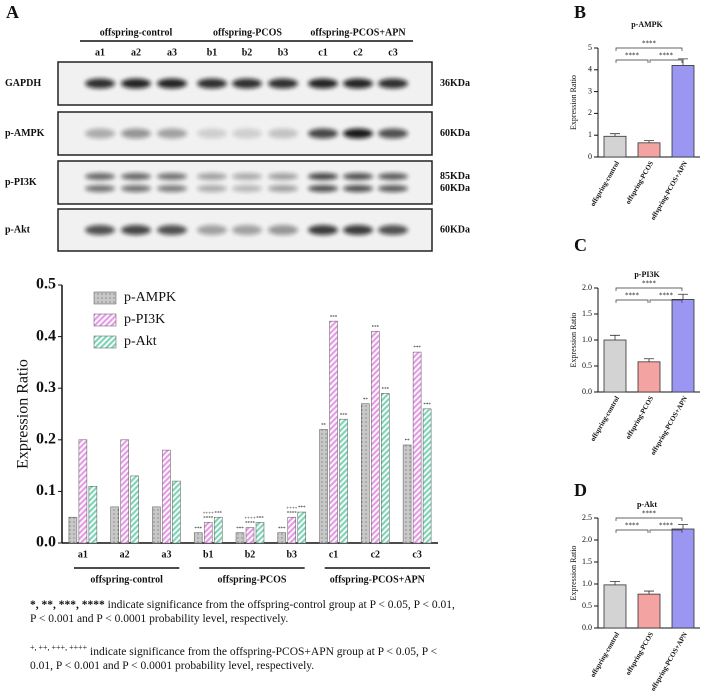 The width and height of the screenshot is (709, 697). What do you see at coordinates (12, 12) in the screenshot?
I see `panel-label: A` at bounding box center [12, 12].